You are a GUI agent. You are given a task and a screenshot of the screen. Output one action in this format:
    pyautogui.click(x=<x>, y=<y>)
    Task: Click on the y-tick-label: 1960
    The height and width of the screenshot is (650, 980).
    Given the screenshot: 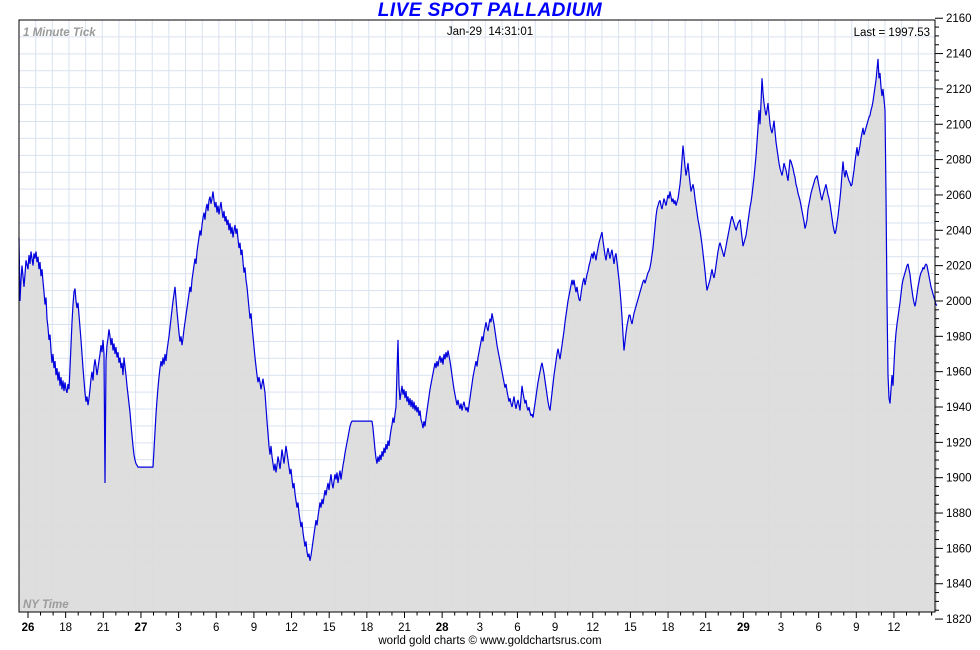 What is the action you would take?
    pyautogui.click(x=959, y=373)
    